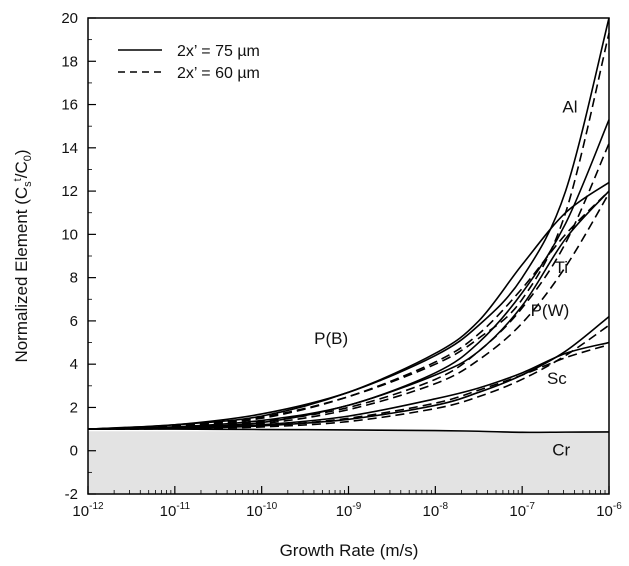  Describe the element at coordinates (69, 148) in the screenshot. I see `y-tick-label: 14` at that location.